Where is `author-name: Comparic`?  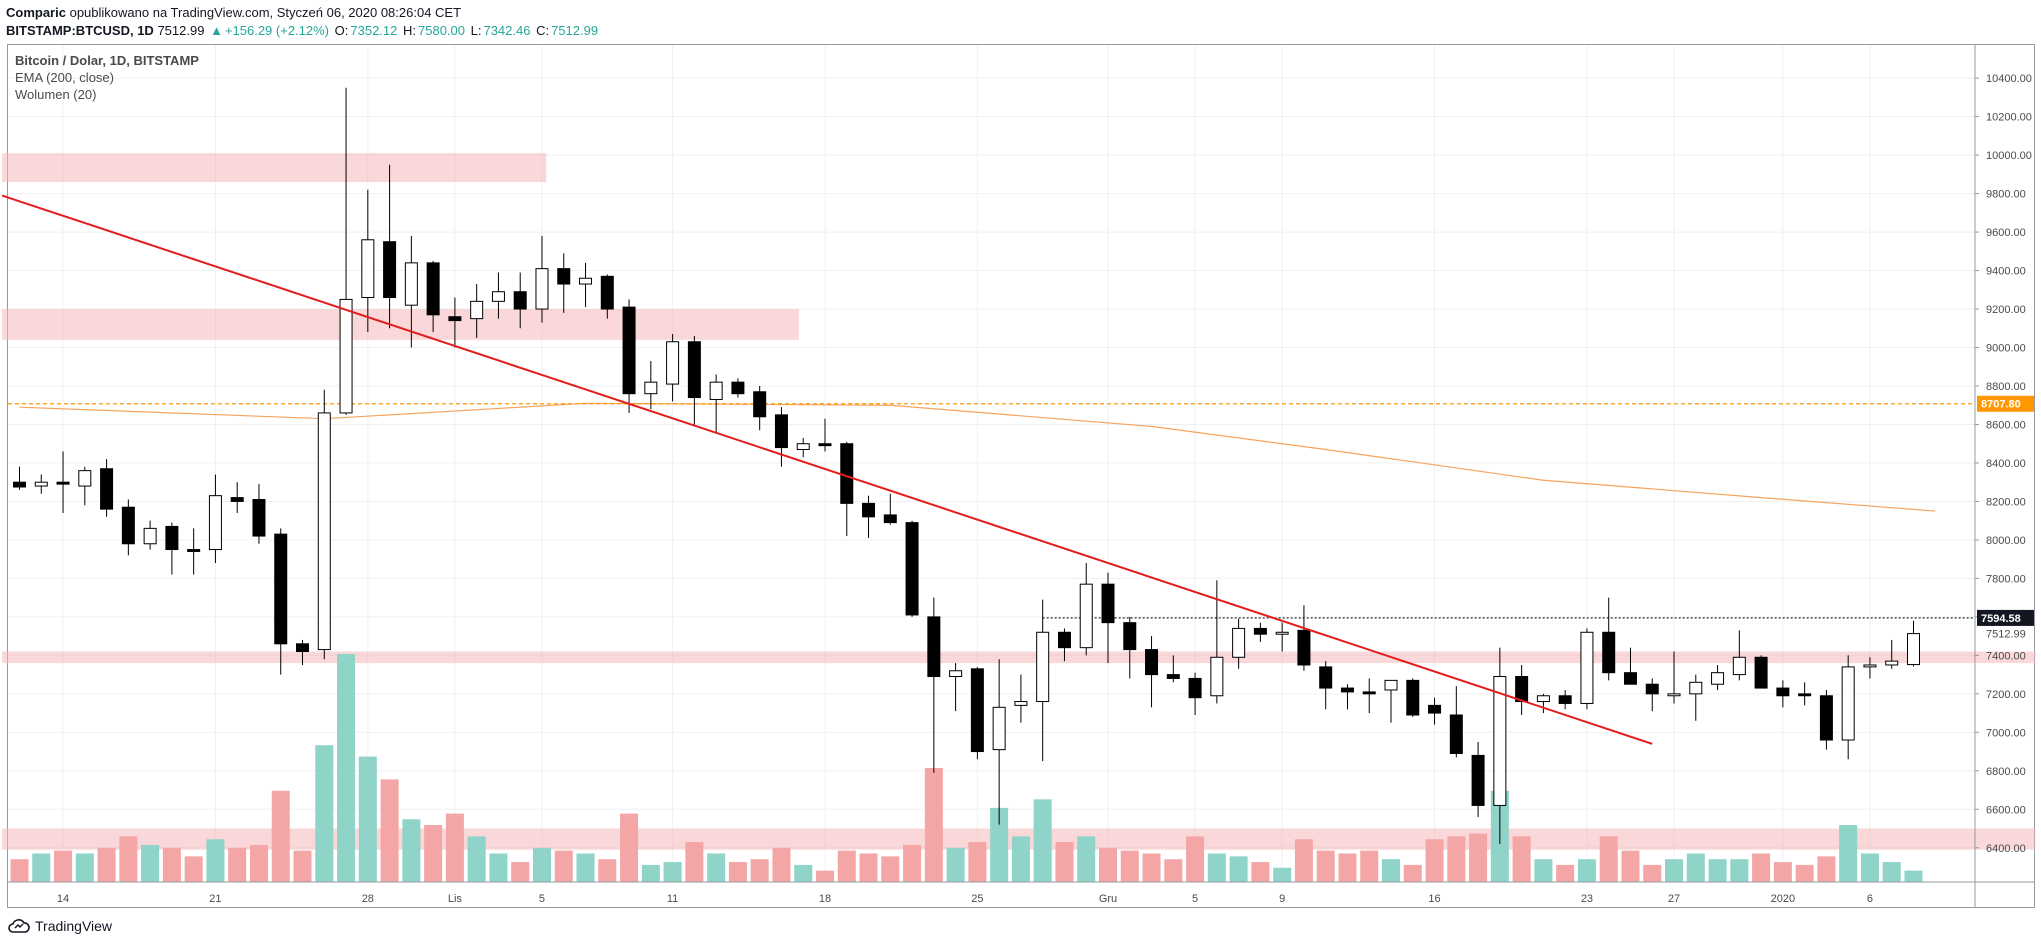 author-name: Comparic is located at coordinates (36, 12).